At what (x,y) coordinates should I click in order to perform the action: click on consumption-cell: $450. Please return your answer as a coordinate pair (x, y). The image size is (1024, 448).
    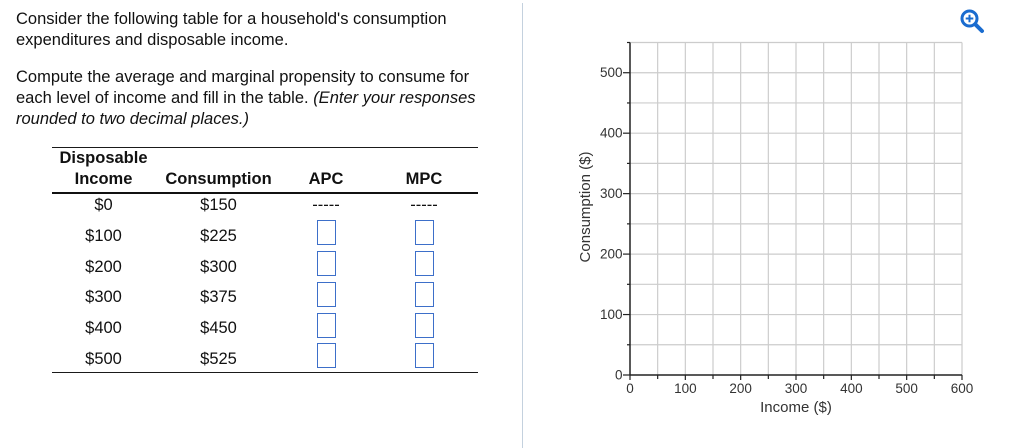
    Looking at the image, I should click on (218, 328).